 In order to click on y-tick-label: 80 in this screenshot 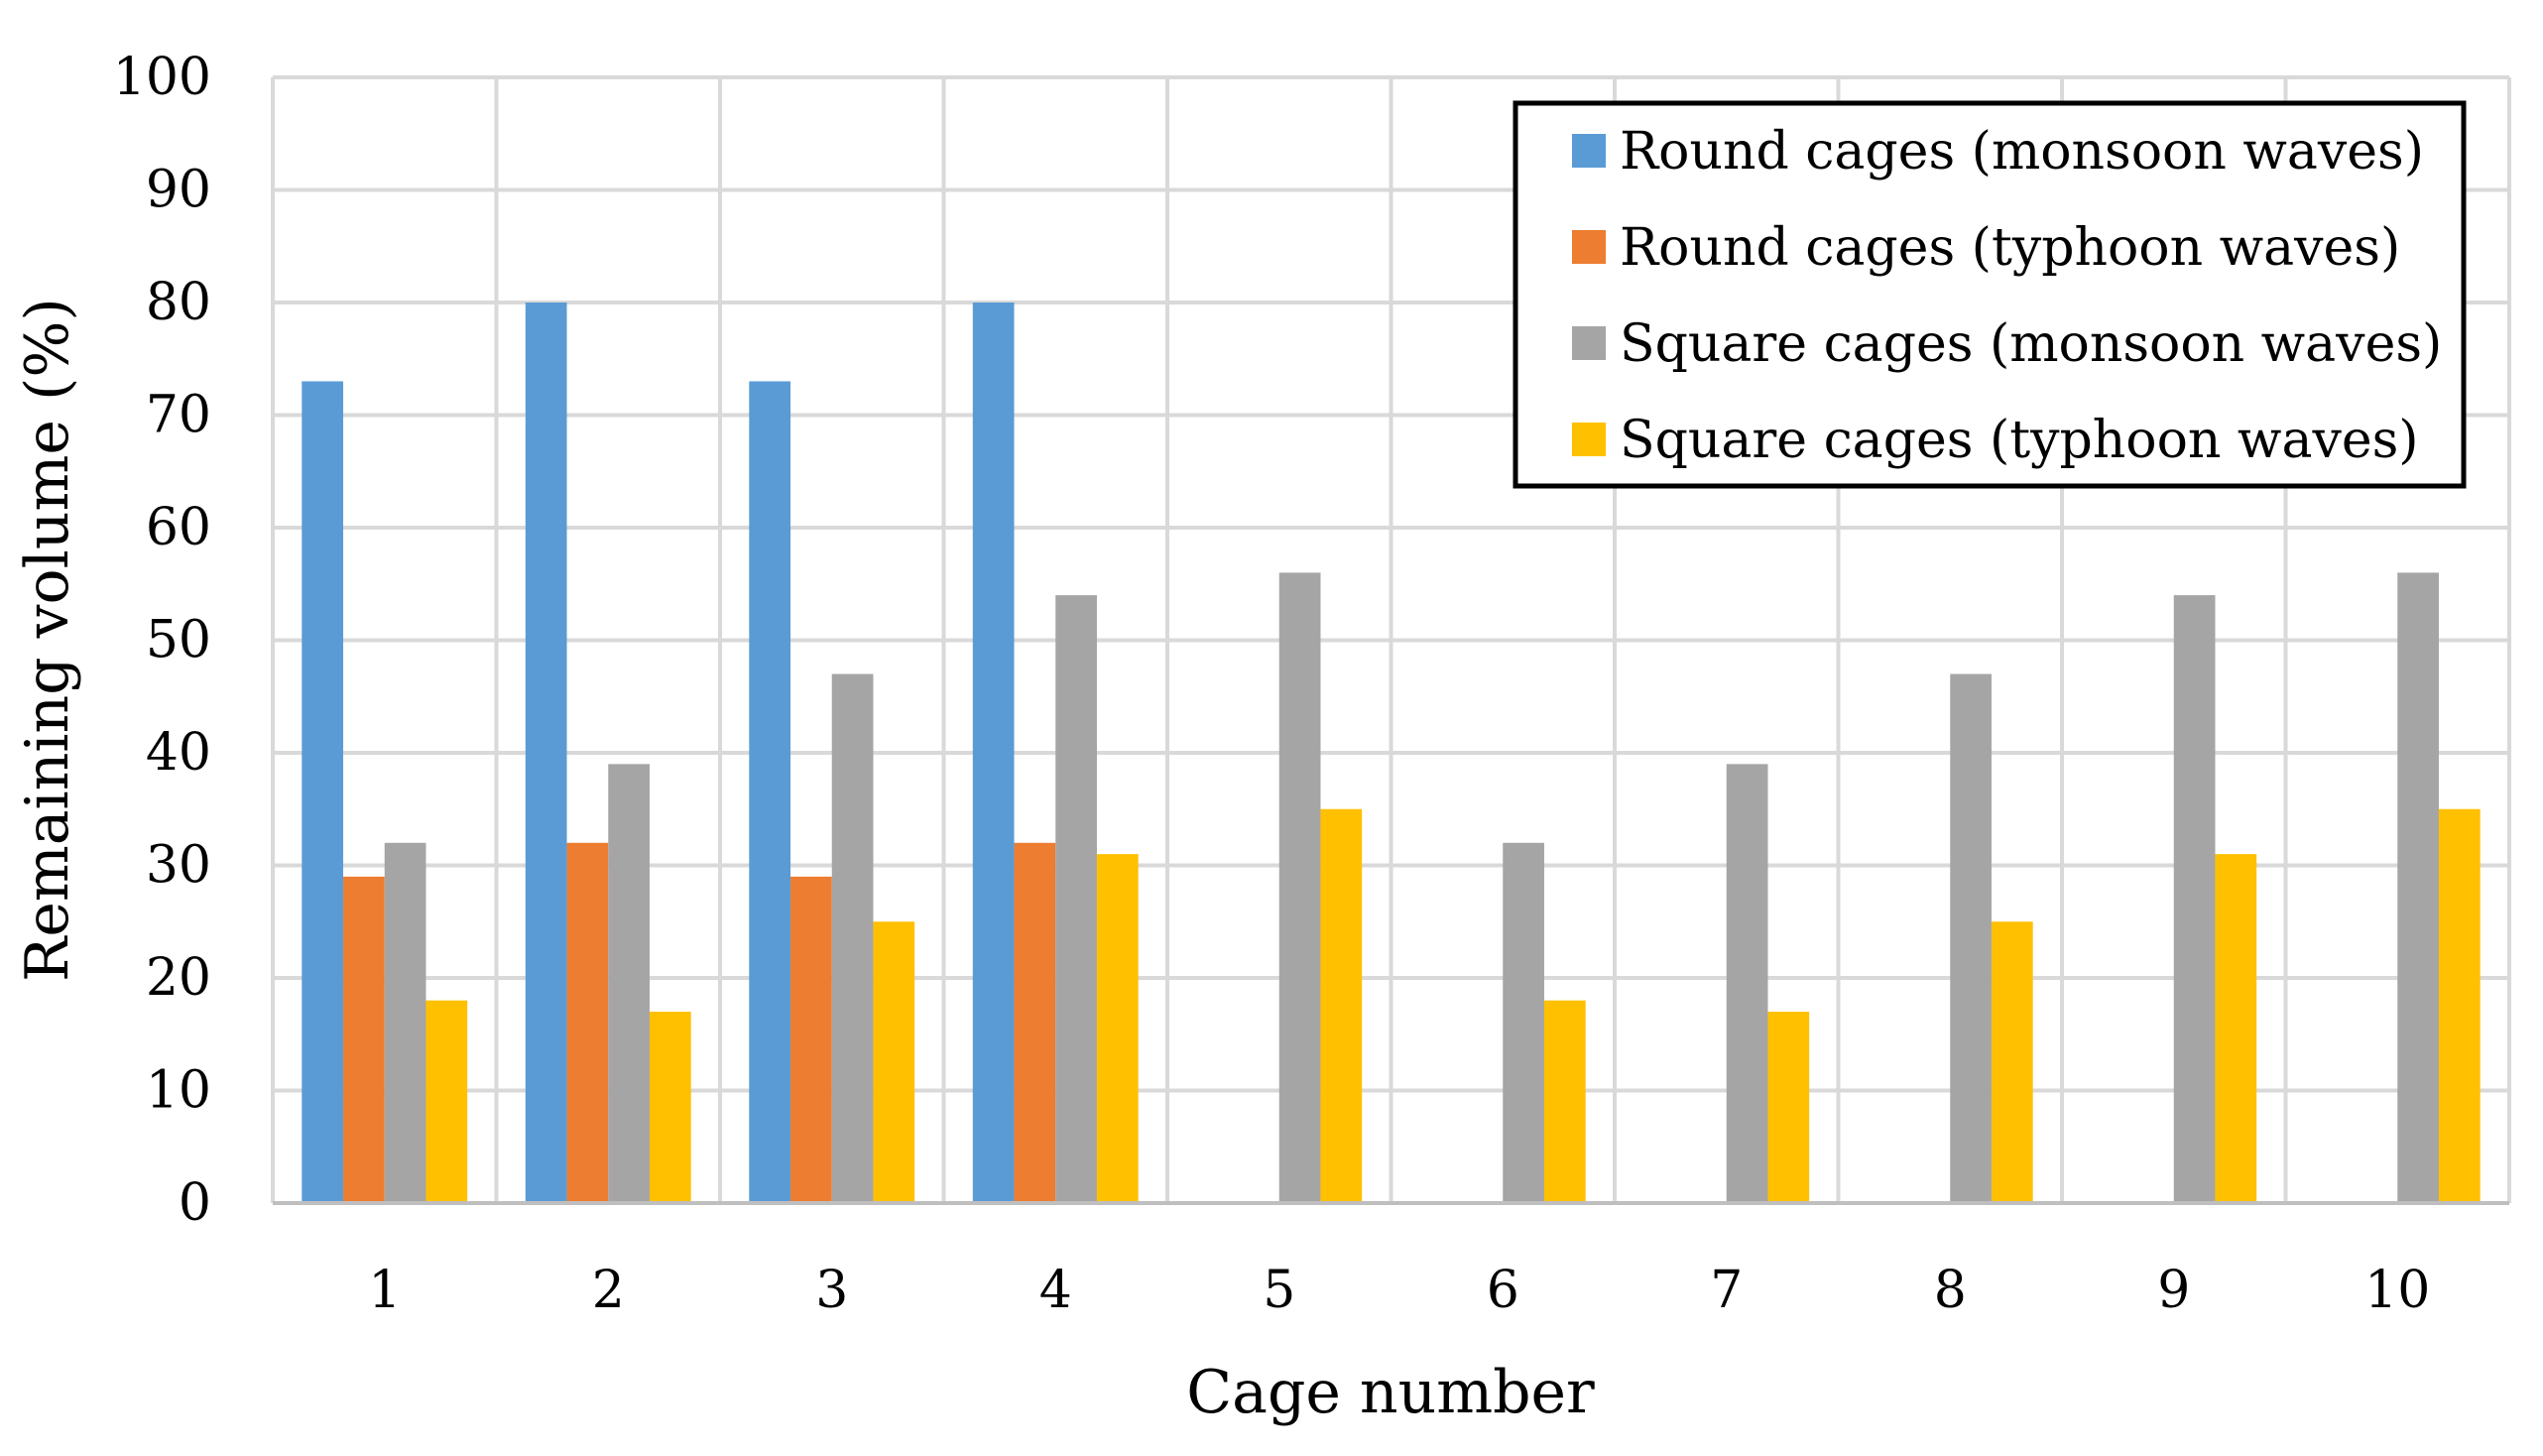, I will do `click(178, 302)`.